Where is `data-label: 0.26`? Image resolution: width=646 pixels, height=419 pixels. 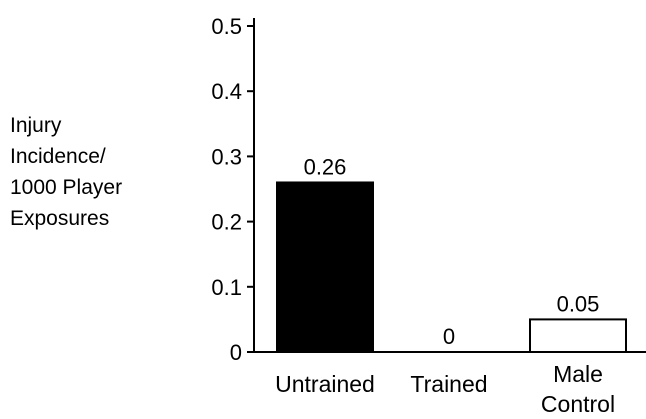 data-label: 0.26 is located at coordinates (325, 166).